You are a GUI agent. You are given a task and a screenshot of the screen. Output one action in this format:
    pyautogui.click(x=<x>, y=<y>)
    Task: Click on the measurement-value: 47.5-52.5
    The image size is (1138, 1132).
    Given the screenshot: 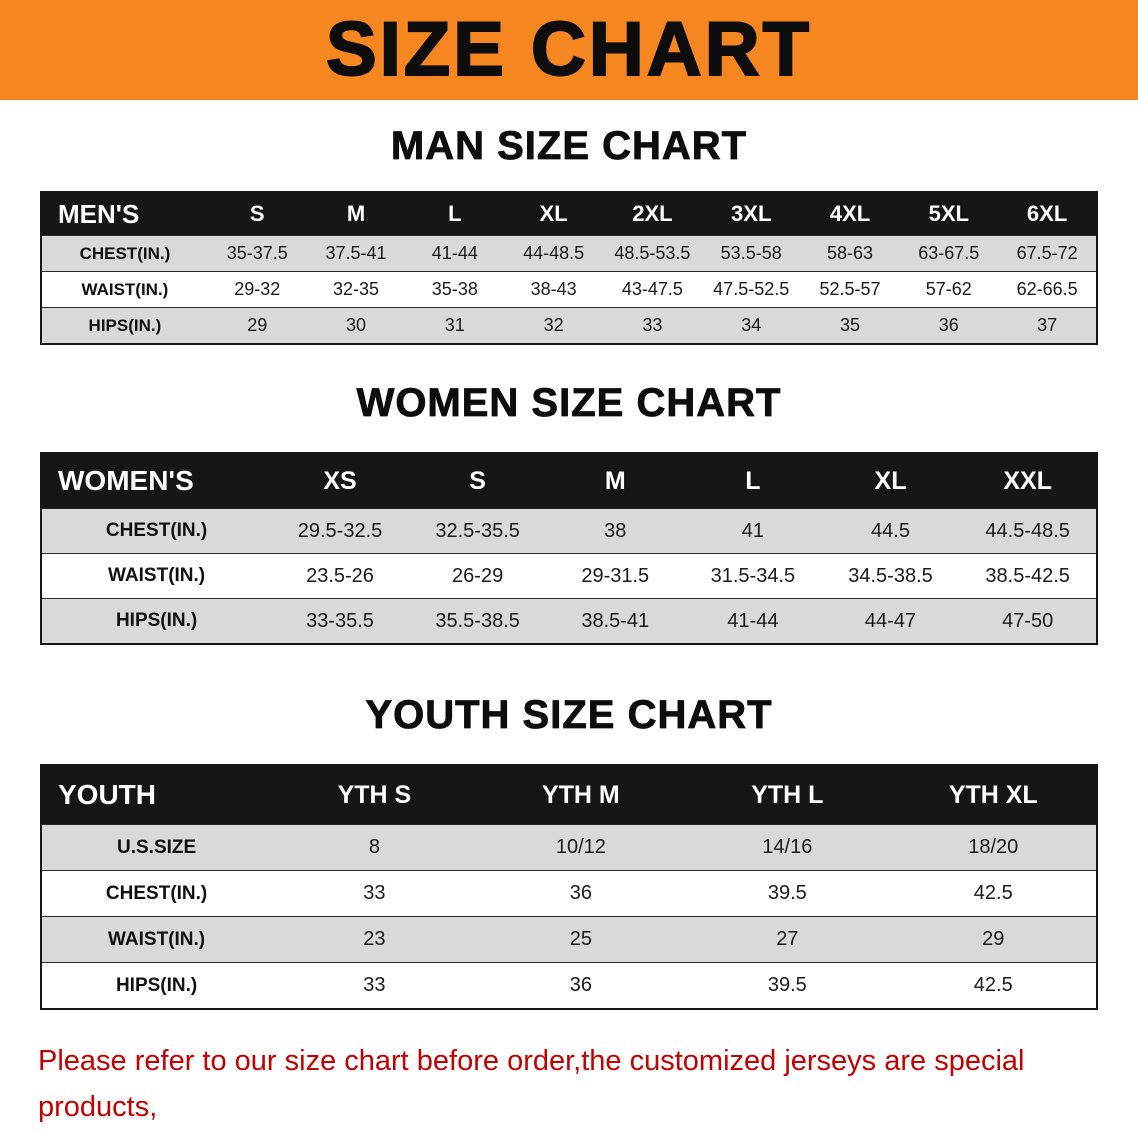 What is the action you would take?
    pyautogui.click(x=751, y=289)
    